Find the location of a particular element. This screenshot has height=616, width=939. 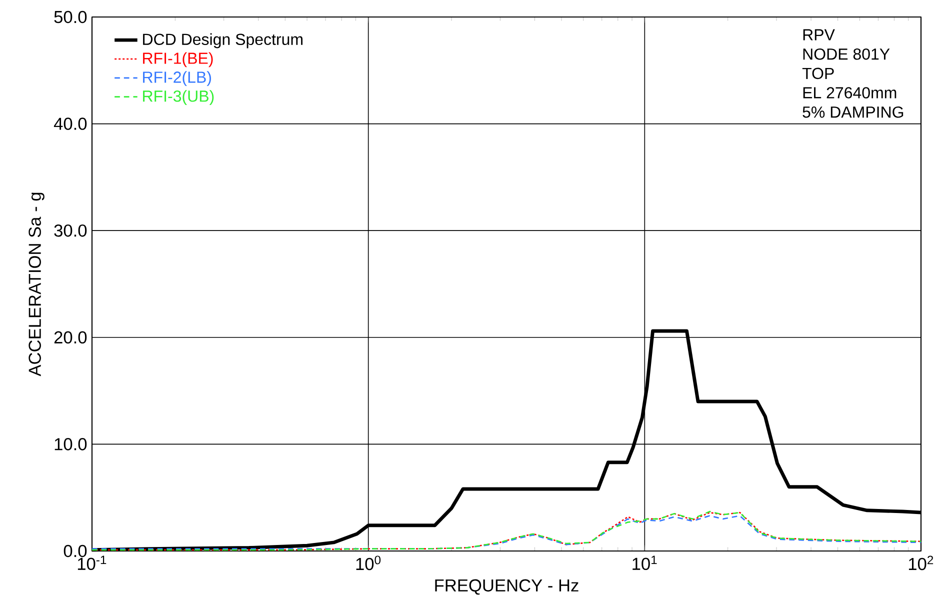

annotation: NODE 801Y is located at coordinates (846, 54).